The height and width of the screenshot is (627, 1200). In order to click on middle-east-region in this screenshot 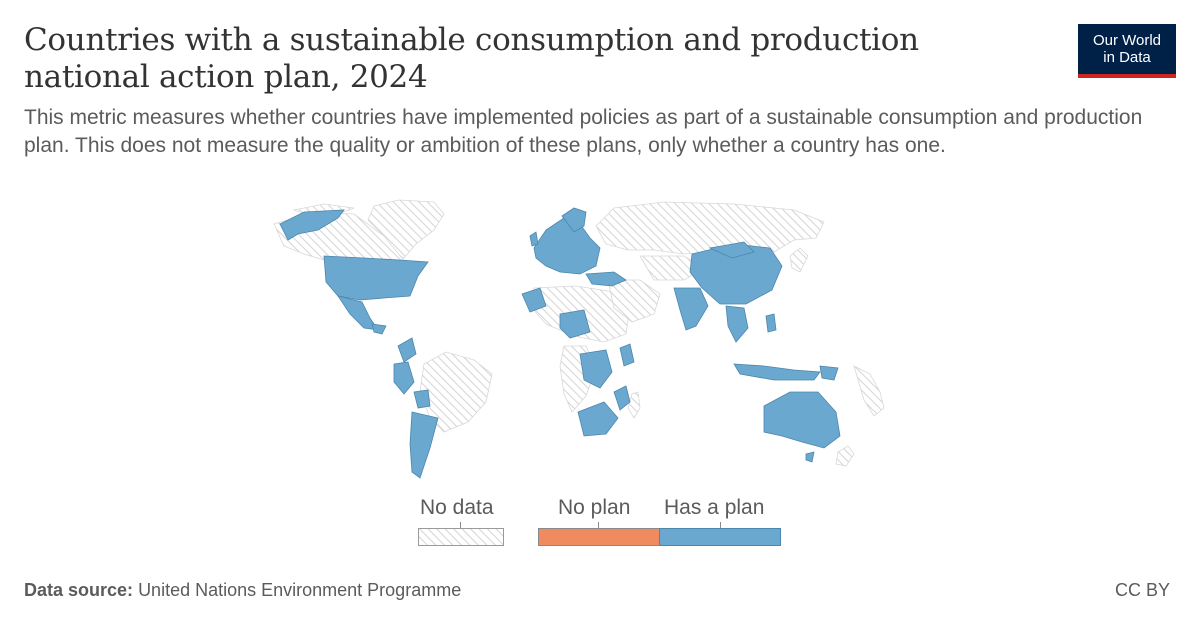, I will do `click(634, 301)`.